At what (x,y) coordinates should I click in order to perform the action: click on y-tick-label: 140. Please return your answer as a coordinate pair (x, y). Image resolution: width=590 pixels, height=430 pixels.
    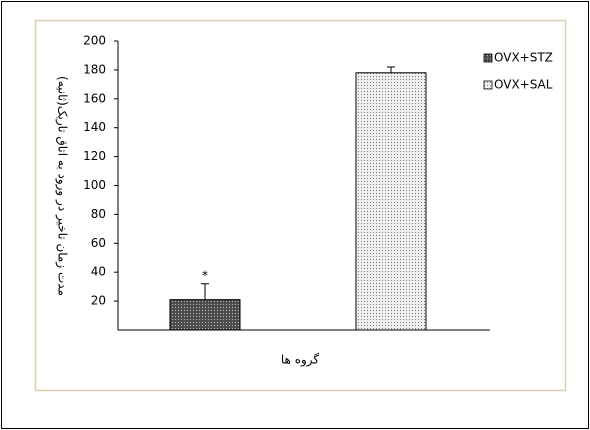
    Looking at the image, I should click on (94, 127).